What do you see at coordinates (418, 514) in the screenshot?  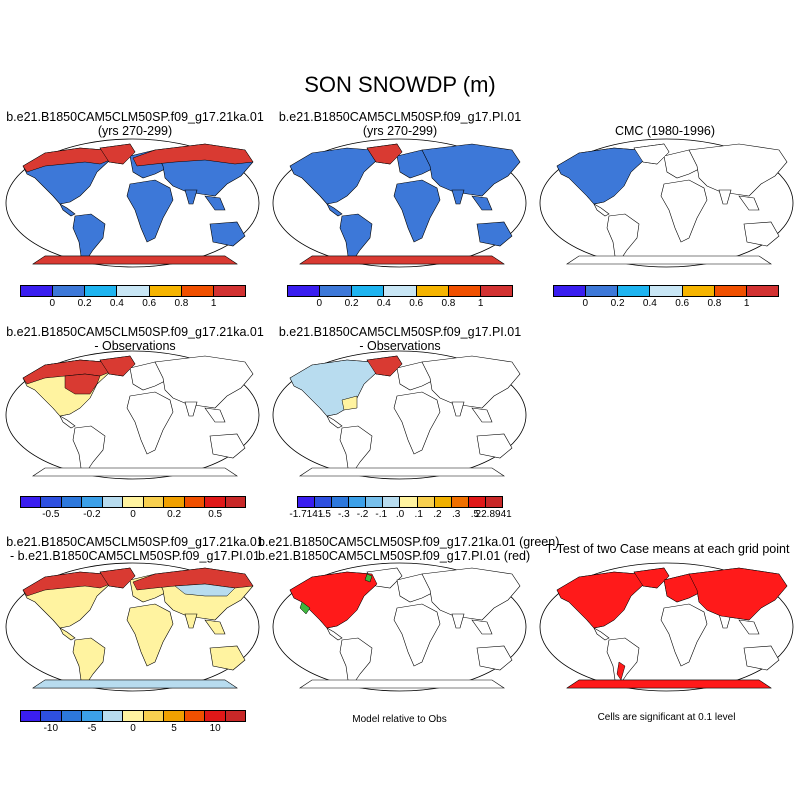 I see `colorbar-tick-label: .1` at bounding box center [418, 514].